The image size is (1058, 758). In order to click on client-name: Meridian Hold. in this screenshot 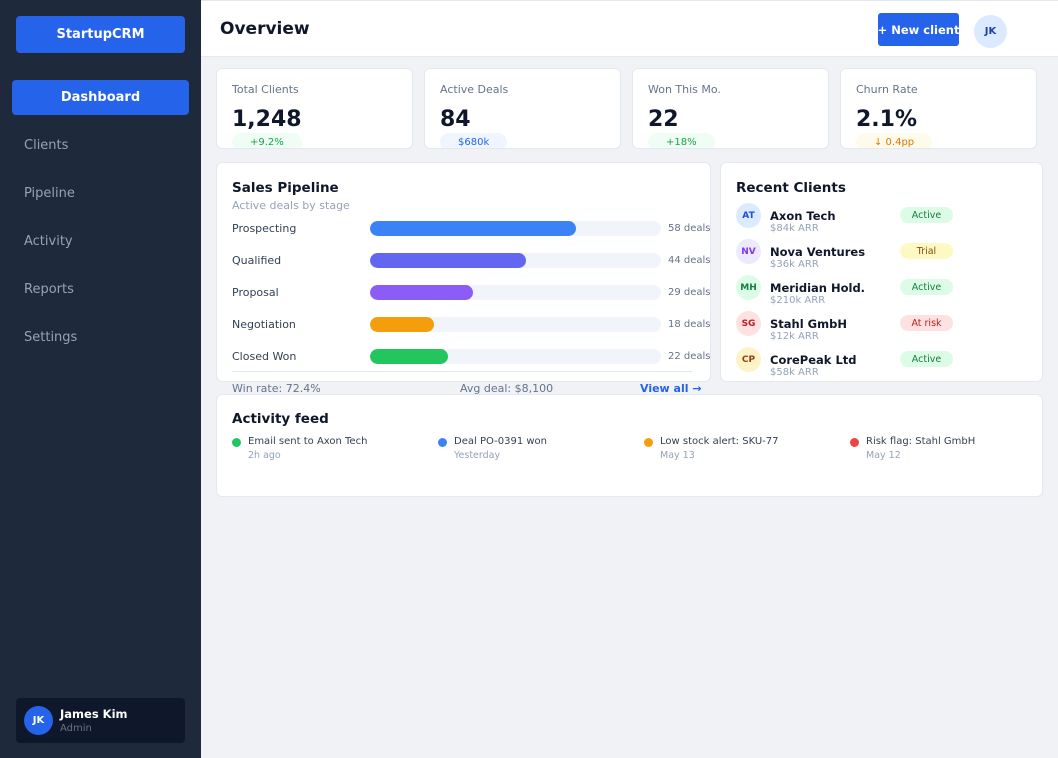, I will do `click(818, 288)`.